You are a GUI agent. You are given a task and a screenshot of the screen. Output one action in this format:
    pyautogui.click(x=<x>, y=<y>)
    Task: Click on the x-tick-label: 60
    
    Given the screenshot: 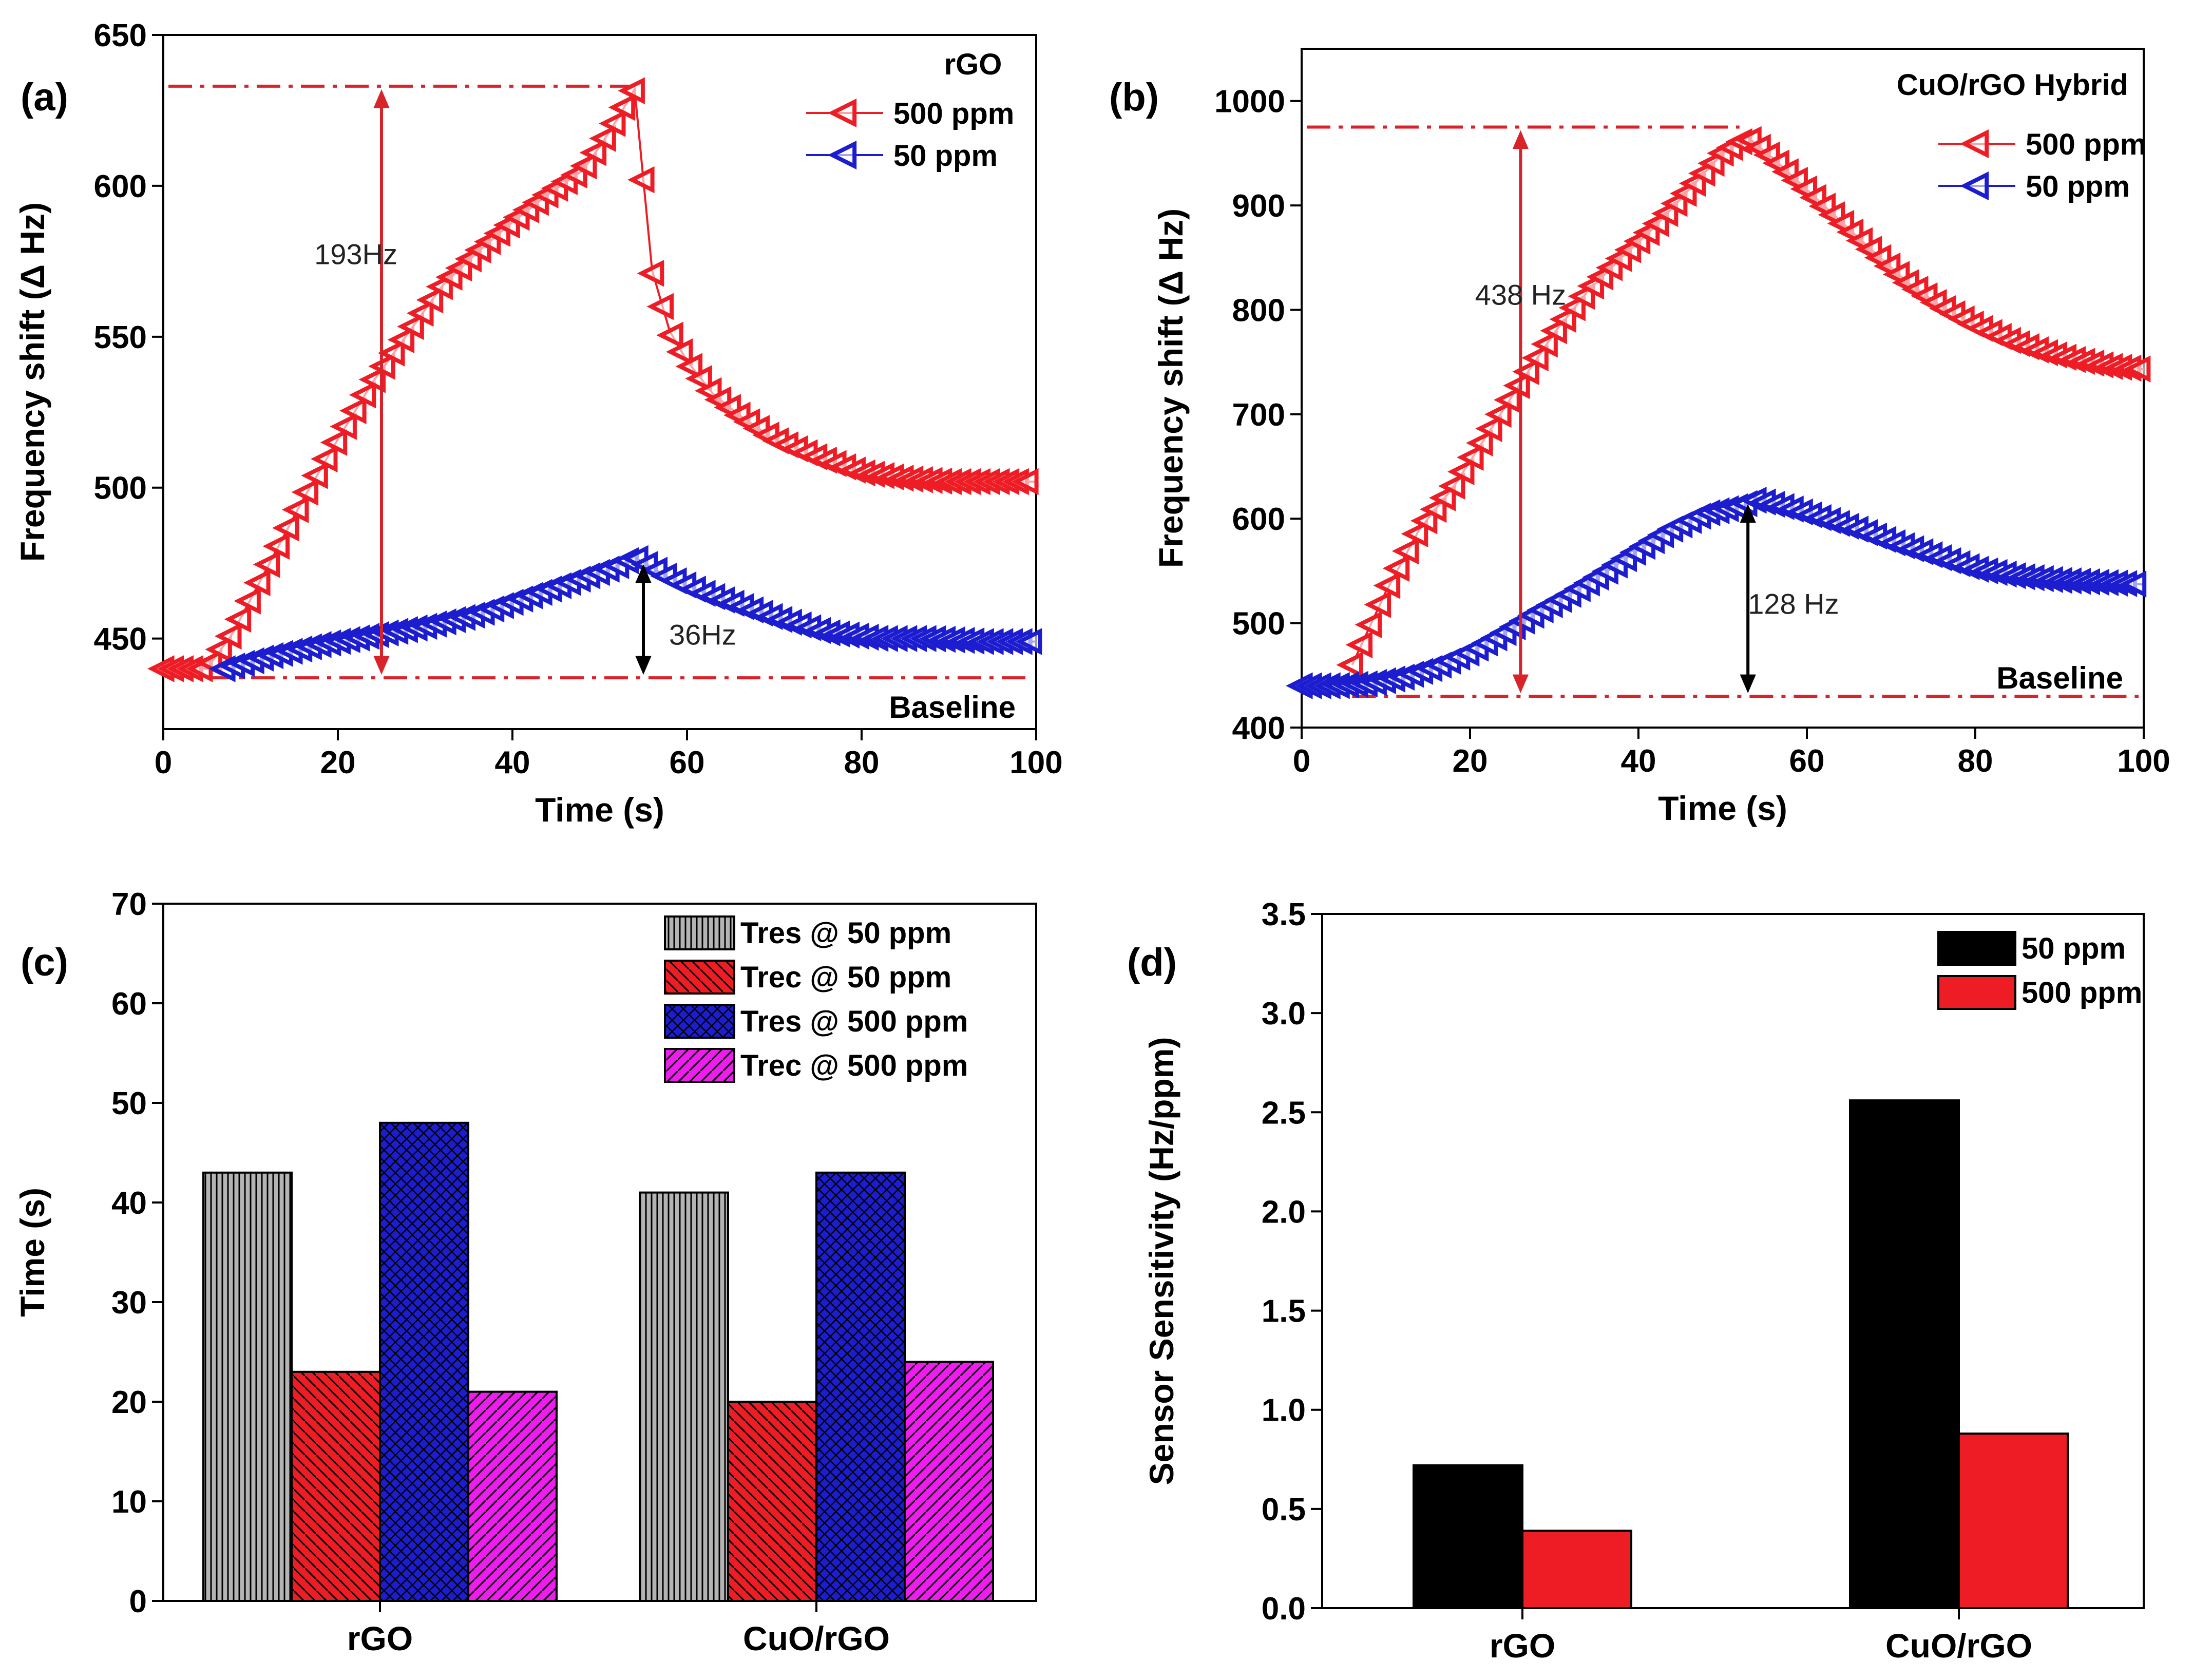 What is the action you would take?
    pyautogui.click(x=687, y=763)
    